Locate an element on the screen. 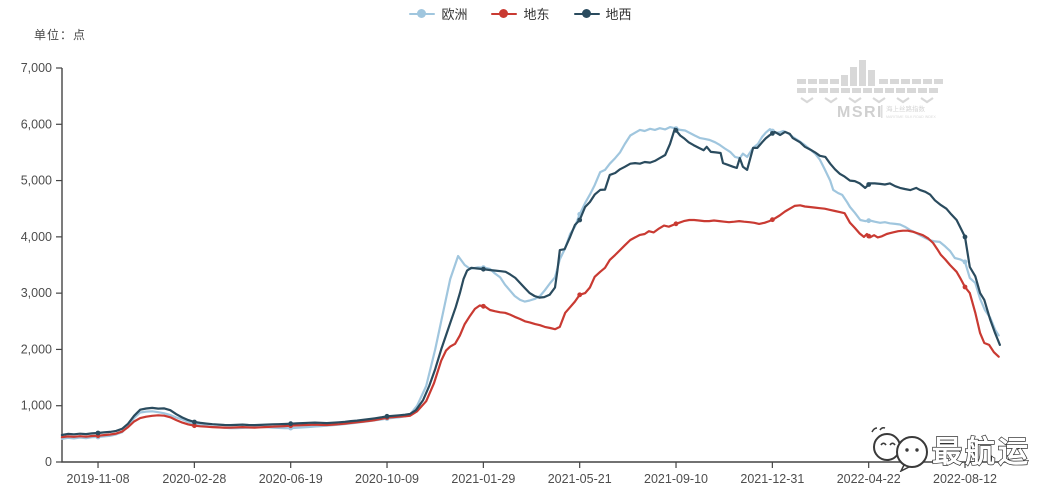 The height and width of the screenshot is (503, 1041). x-tick-label: 2022-04-22 is located at coordinates (869, 479).